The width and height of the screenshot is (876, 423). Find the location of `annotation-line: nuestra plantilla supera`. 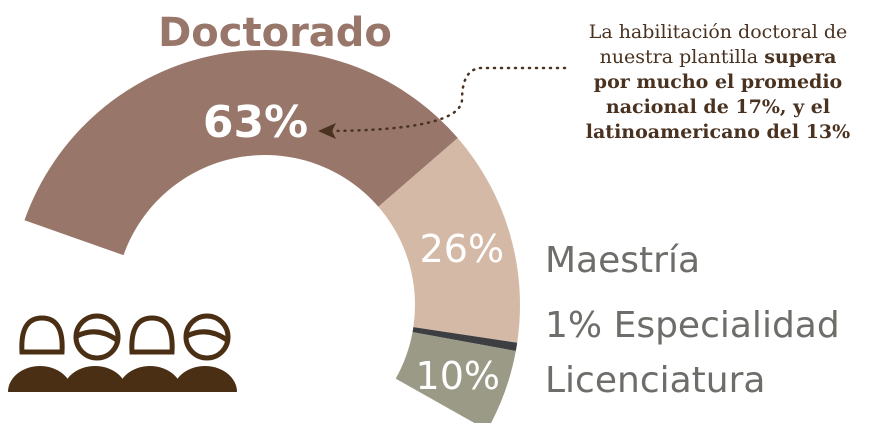

annotation-line: nuestra plantilla supera is located at coordinates (718, 57).